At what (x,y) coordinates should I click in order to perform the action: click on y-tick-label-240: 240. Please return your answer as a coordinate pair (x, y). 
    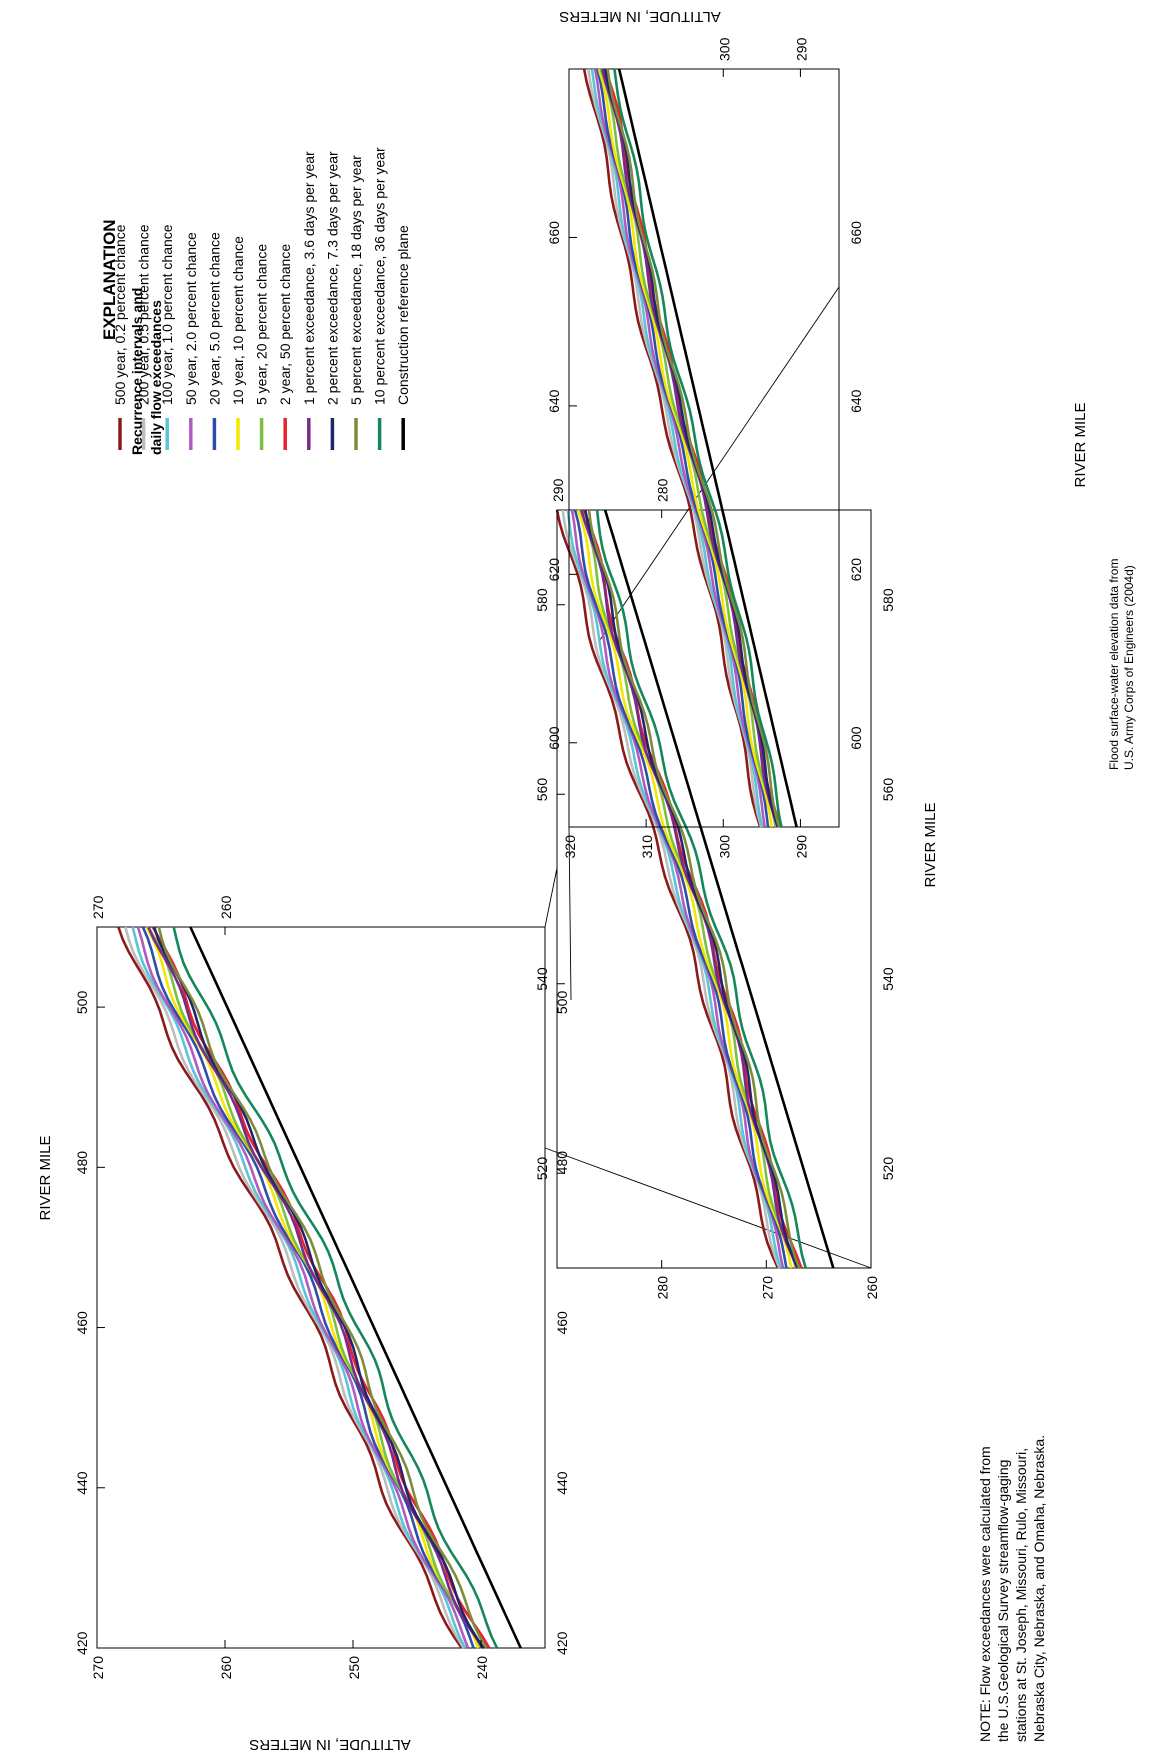
    Looking at the image, I should click on (482, 1668).